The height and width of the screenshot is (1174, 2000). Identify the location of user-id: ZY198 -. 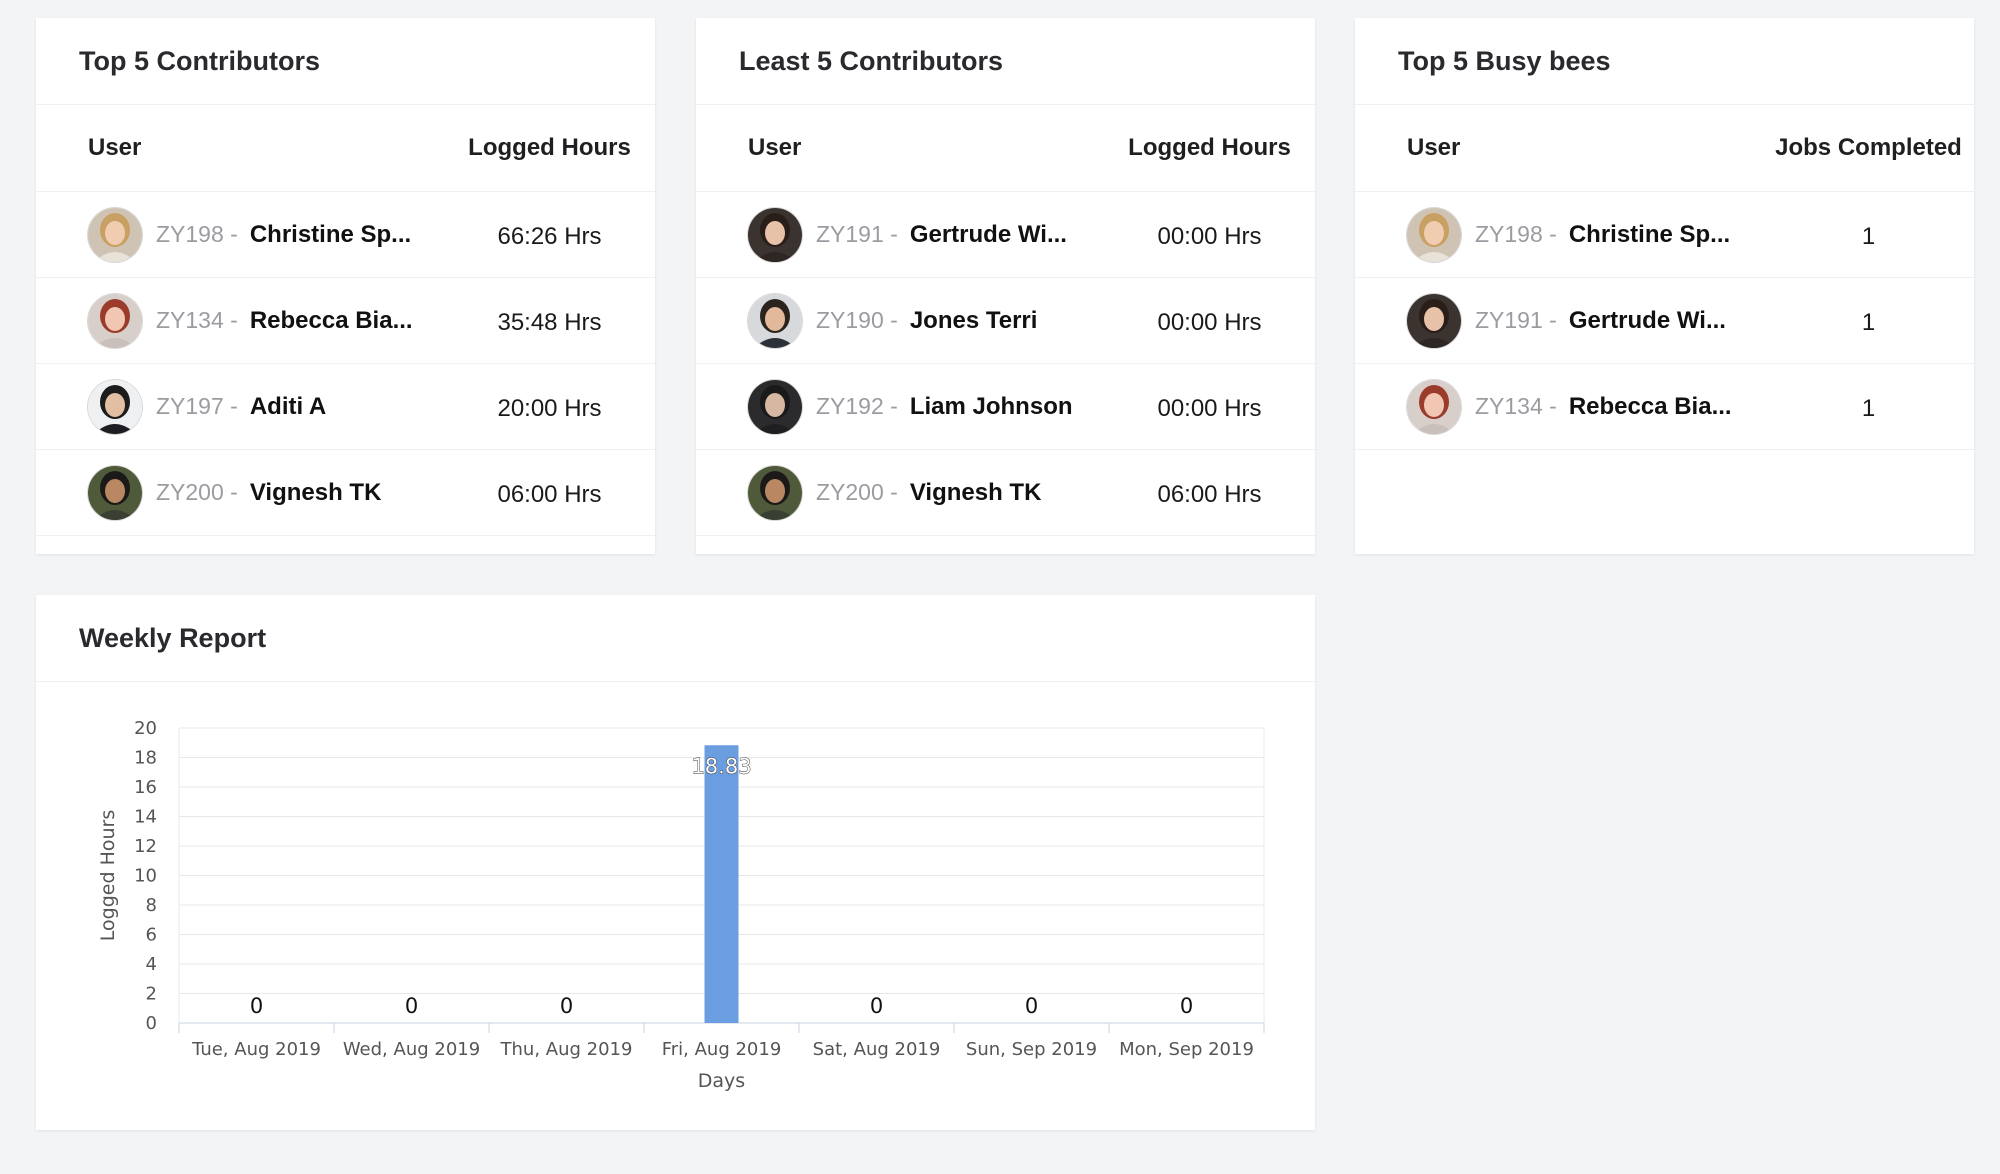
(1516, 234).